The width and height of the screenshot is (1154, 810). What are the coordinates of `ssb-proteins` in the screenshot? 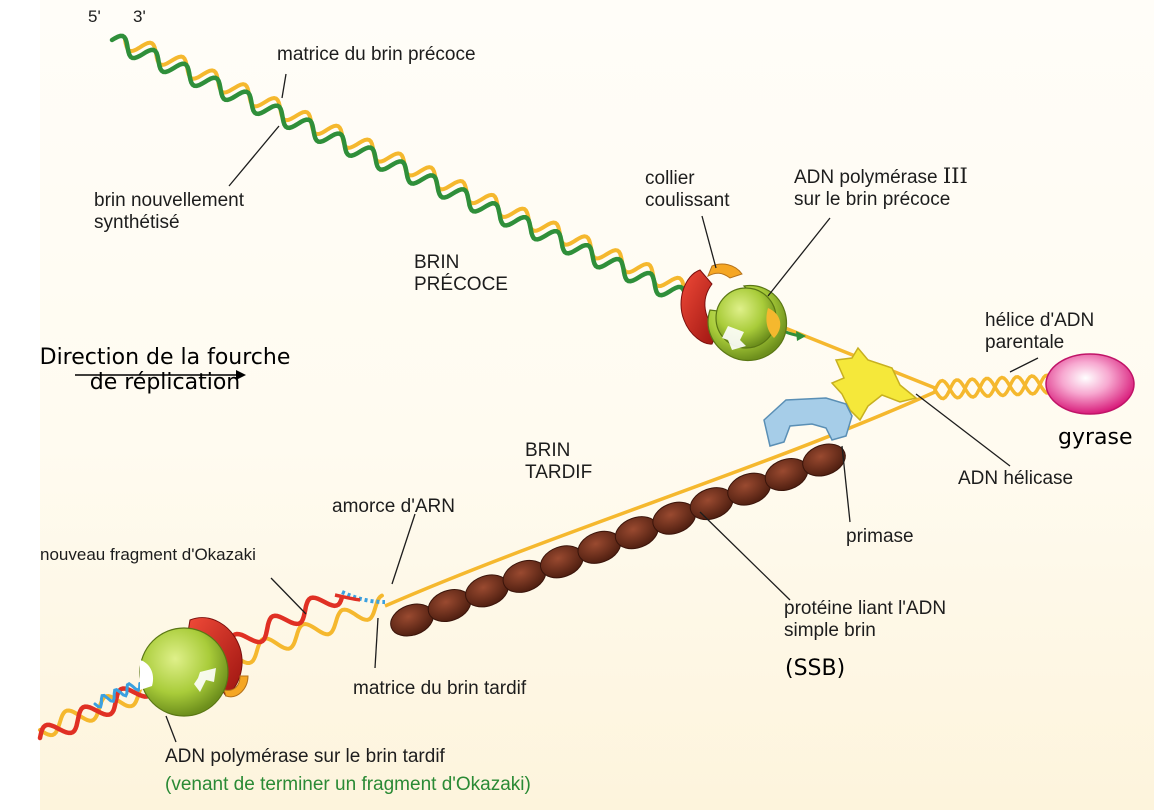 It's located at (618, 540).